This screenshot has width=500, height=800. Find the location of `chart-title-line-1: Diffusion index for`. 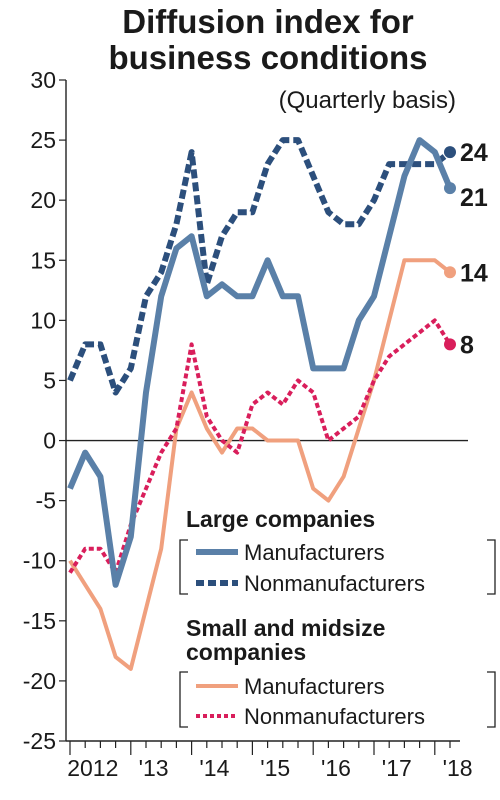

chart-title-line-1: Diffusion index for is located at coordinates (268, 21).